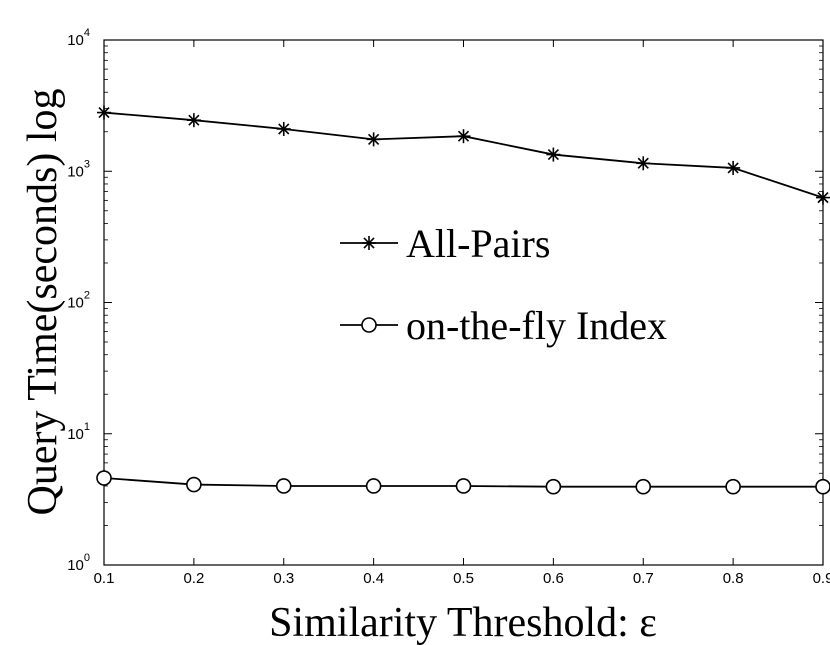  What do you see at coordinates (193, 578) in the screenshot?
I see `x-tick-label: 0.2` at bounding box center [193, 578].